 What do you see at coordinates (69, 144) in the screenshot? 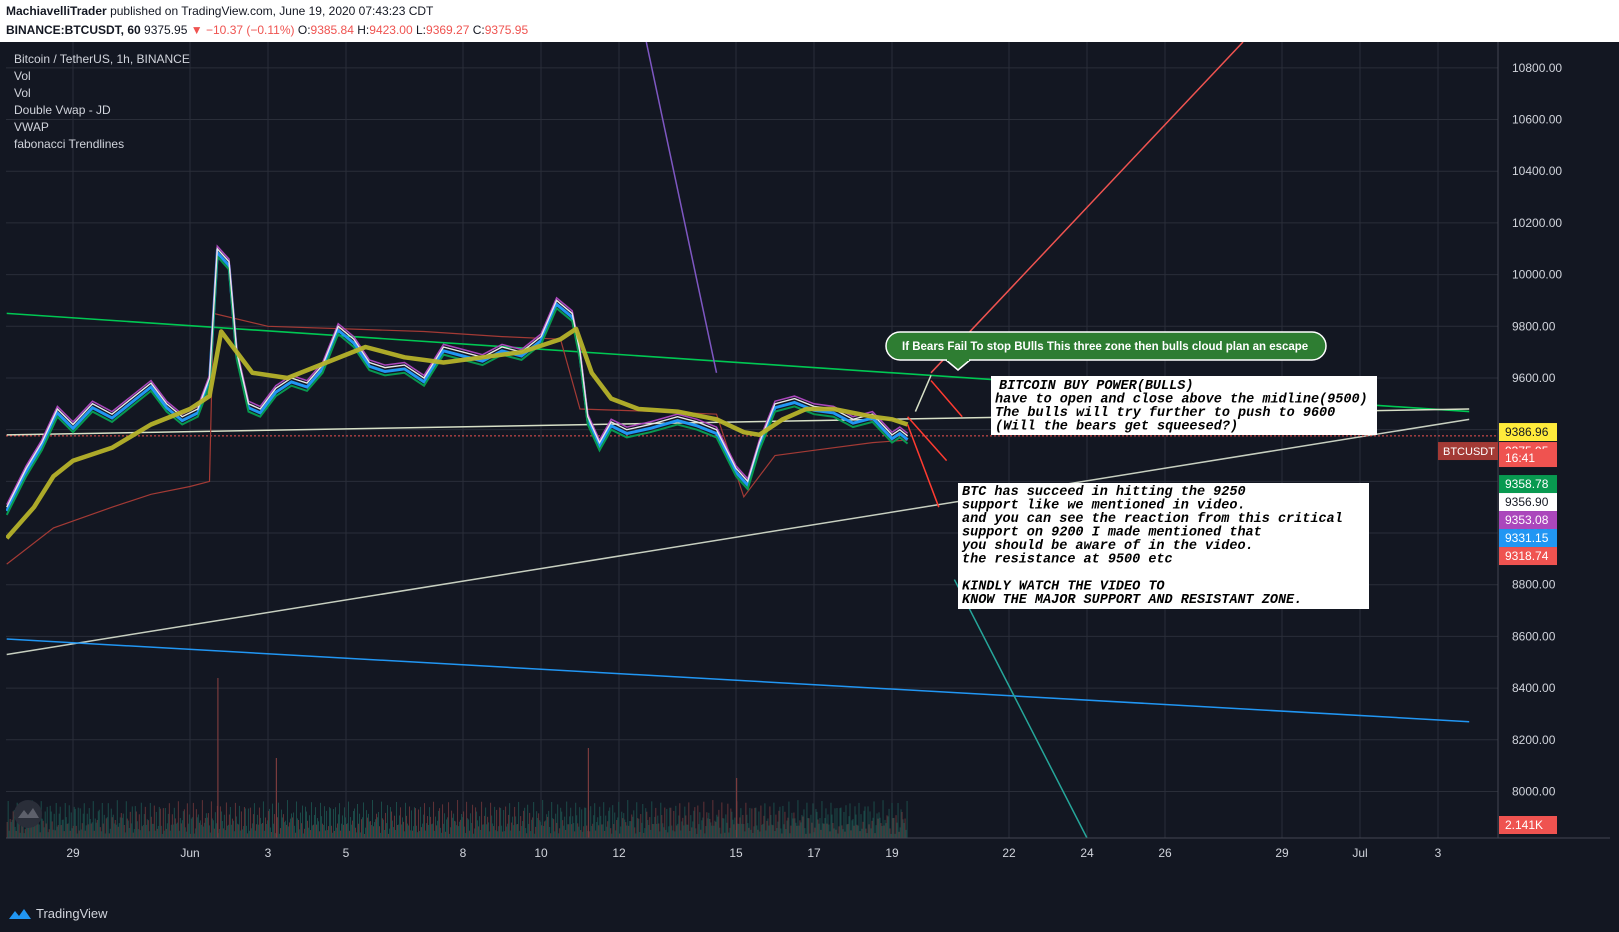
I see `legend-indicator: fabonacci Trendlines` at bounding box center [69, 144].